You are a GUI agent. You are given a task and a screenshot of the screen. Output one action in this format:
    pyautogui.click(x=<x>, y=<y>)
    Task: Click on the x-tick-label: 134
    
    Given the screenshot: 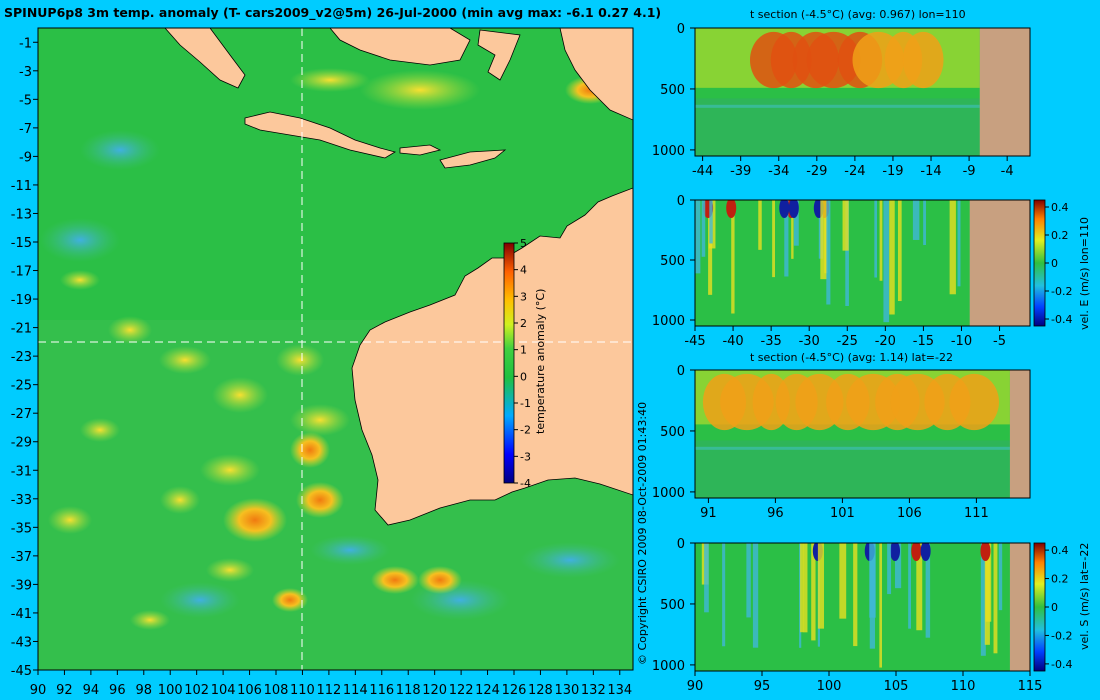 What is the action you would take?
    pyautogui.click(x=619, y=690)
    